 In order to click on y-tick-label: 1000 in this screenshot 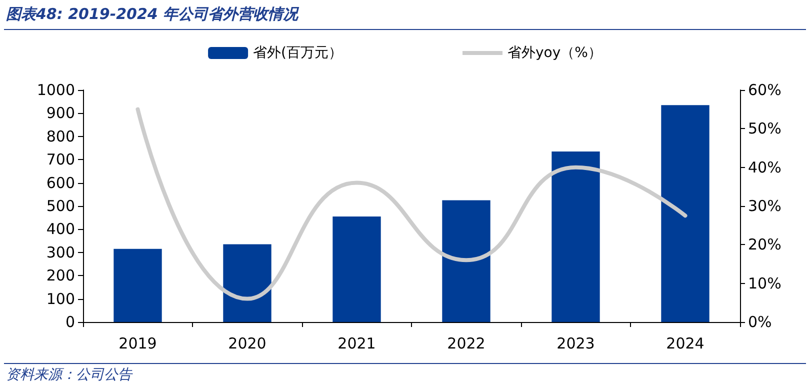, I will do `click(55, 90)`.